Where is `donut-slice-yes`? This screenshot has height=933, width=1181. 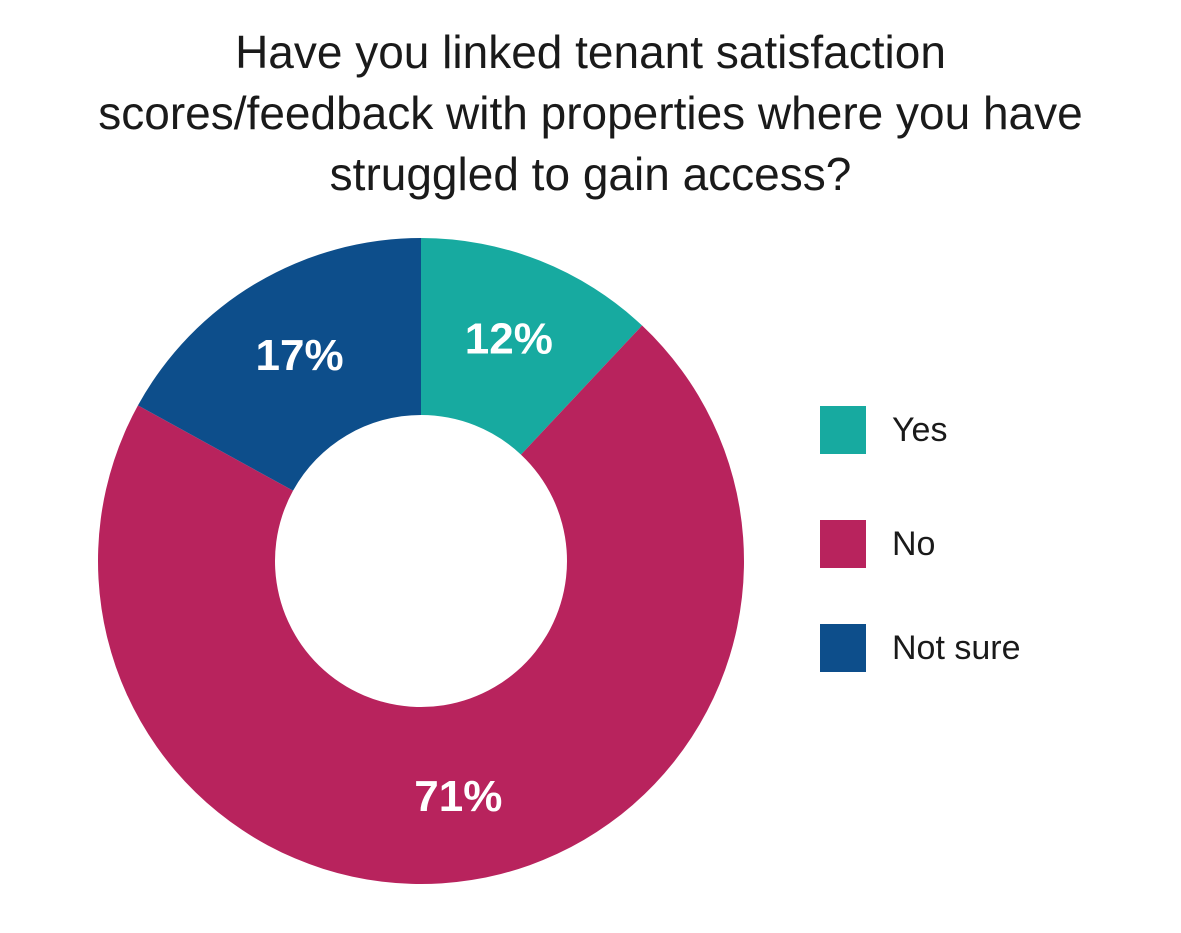
donut-slice-yes is located at coordinates (532, 346).